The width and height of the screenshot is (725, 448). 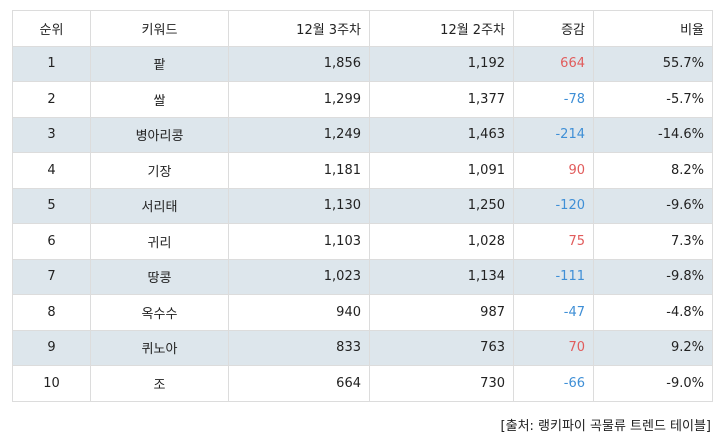 I want to click on cell-keyword: 쌀, so click(x=159, y=99).